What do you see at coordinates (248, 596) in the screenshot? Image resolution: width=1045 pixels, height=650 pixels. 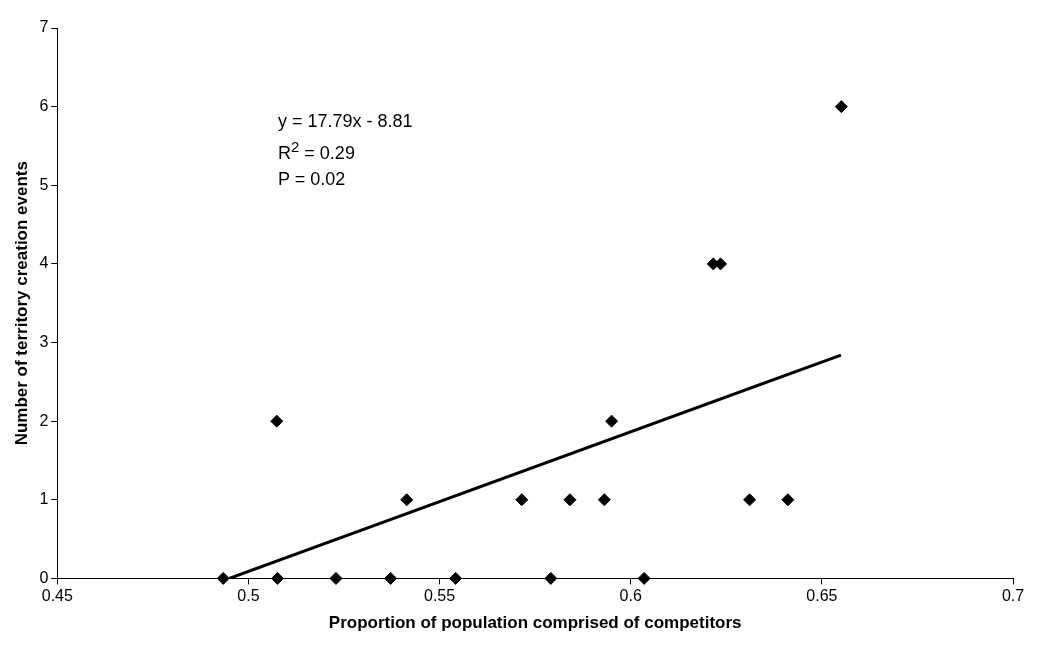 I see `x-tick-label: 0.5` at bounding box center [248, 596].